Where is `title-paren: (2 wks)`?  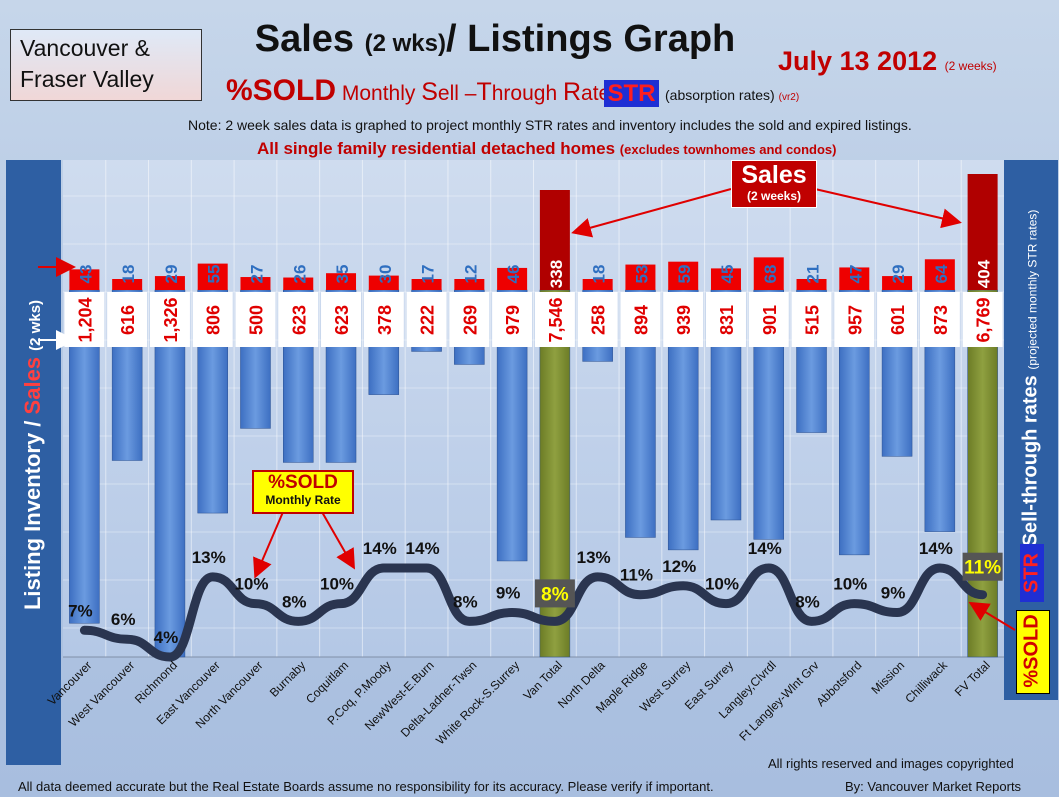
title-paren: (2 wks) is located at coordinates (405, 43).